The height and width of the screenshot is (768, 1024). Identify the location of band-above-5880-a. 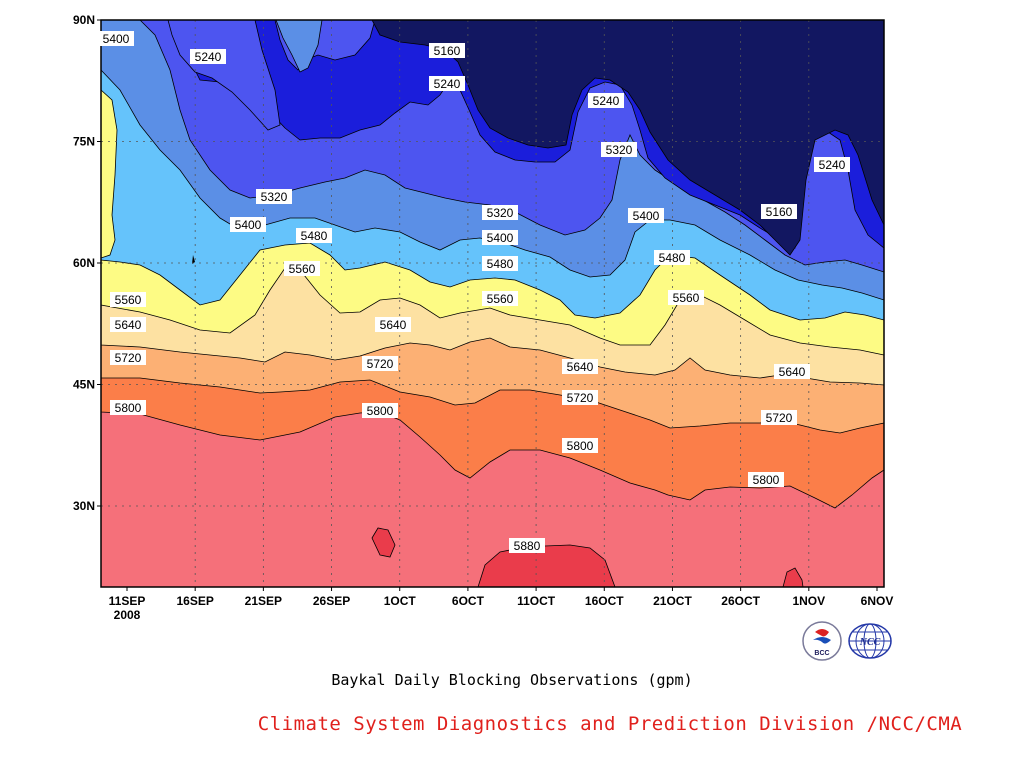
(546, 566).